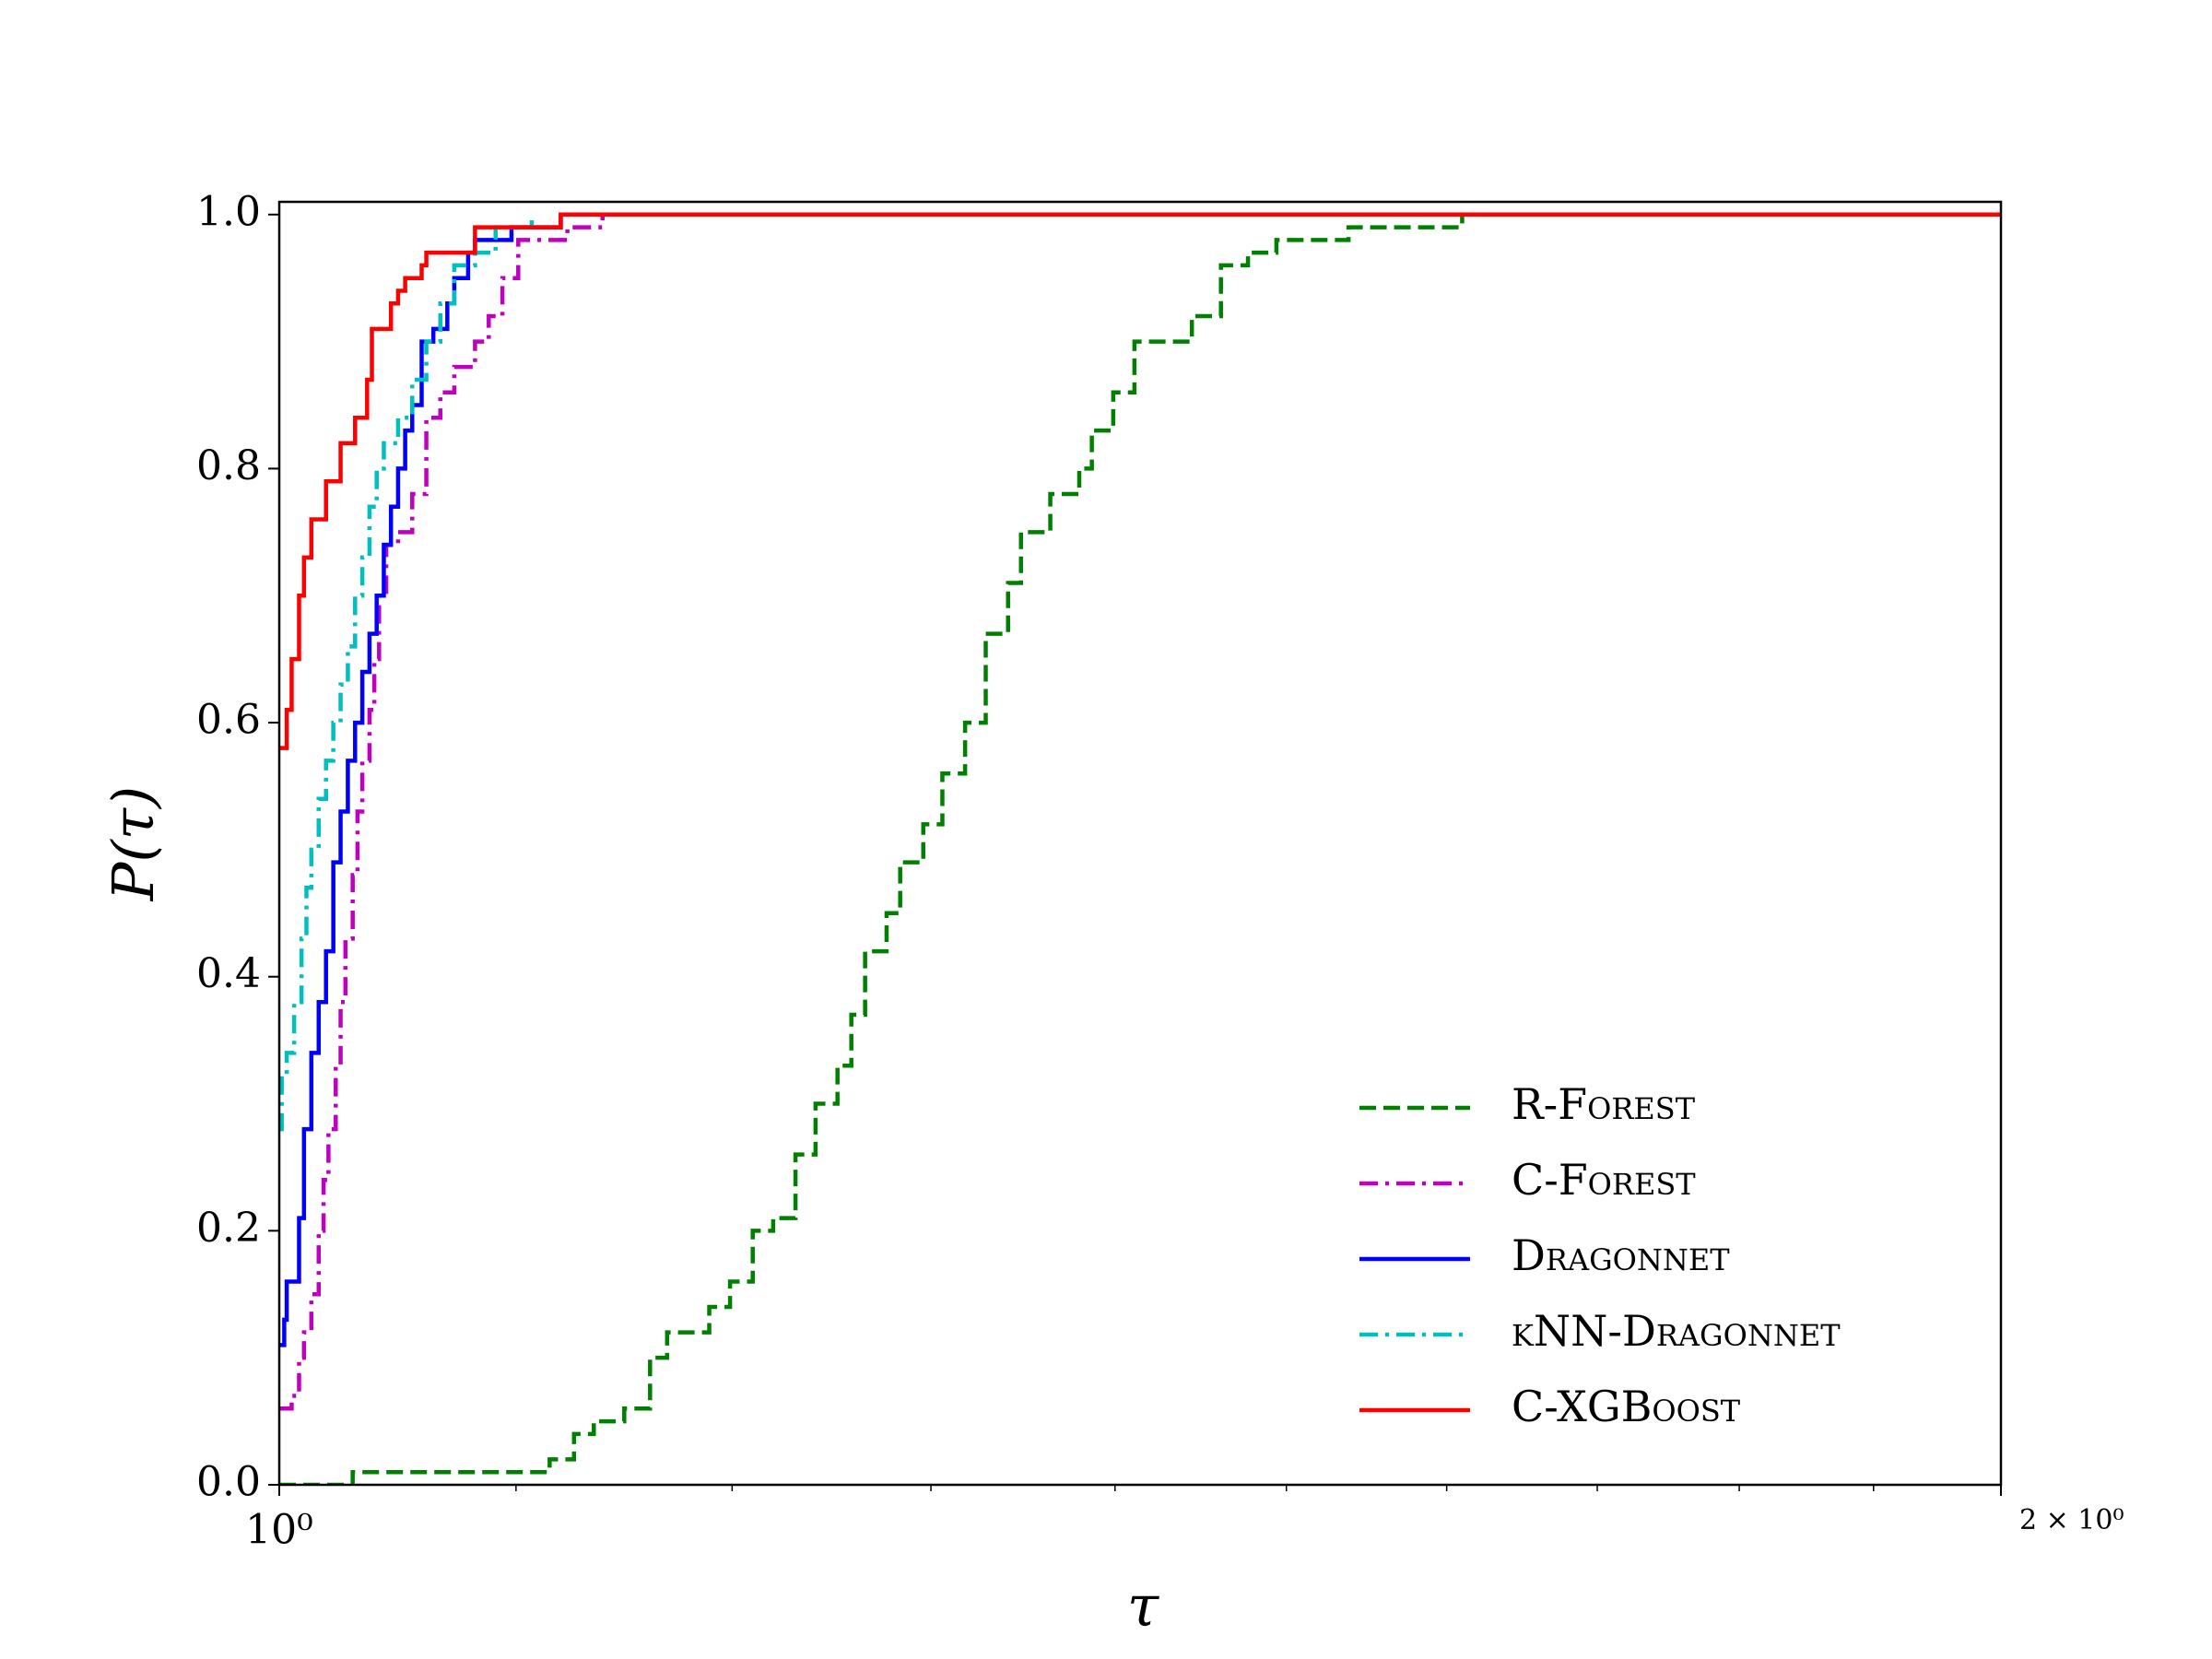  Describe the element at coordinates (1676, 1331) in the screenshot. I see `legend-label: kNN-Dragonnet` at that location.